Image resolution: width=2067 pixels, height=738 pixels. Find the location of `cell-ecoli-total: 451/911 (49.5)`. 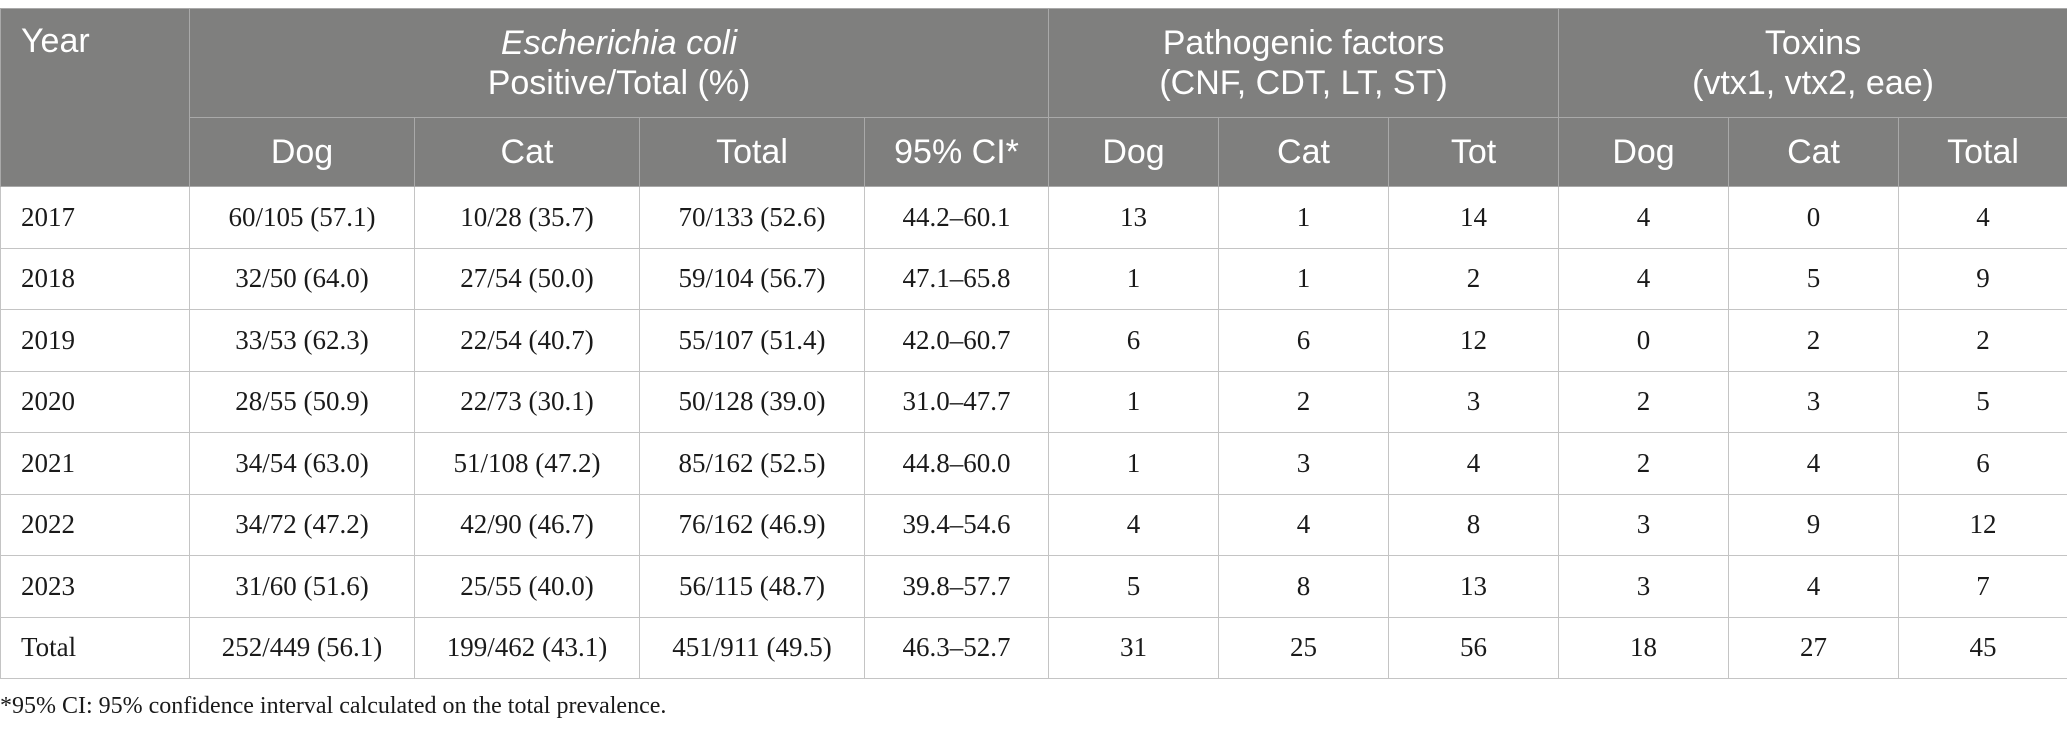

cell-ecoli-total: 451/911 (49.5) is located at coordinates (752, 647).